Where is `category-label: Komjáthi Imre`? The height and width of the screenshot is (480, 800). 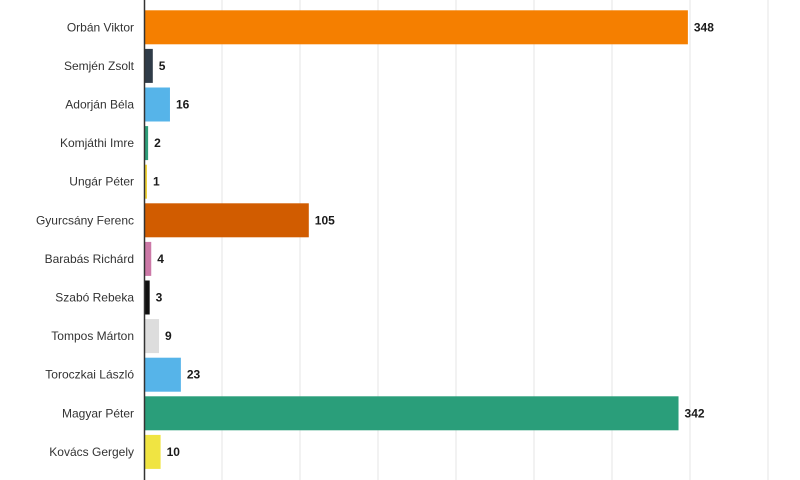 category-label: Komjáthi Imre is located at coordinates (97, 143).